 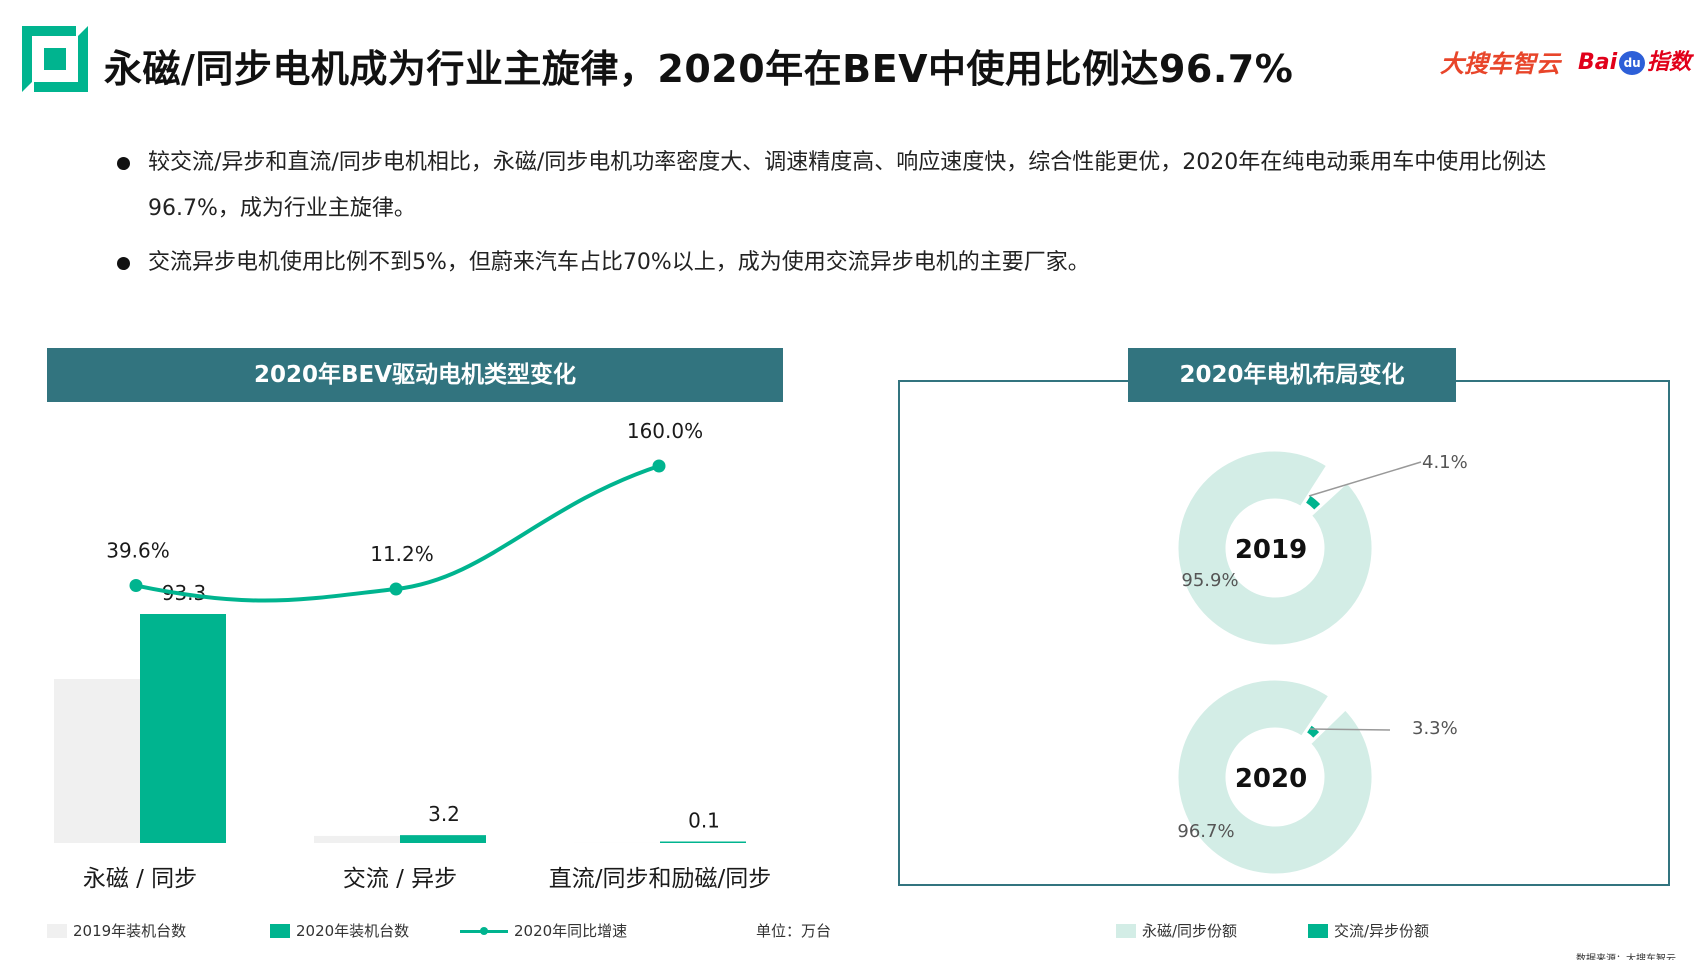 I want to click on donut-year-label: 2020, so click(x=1271, y=779).